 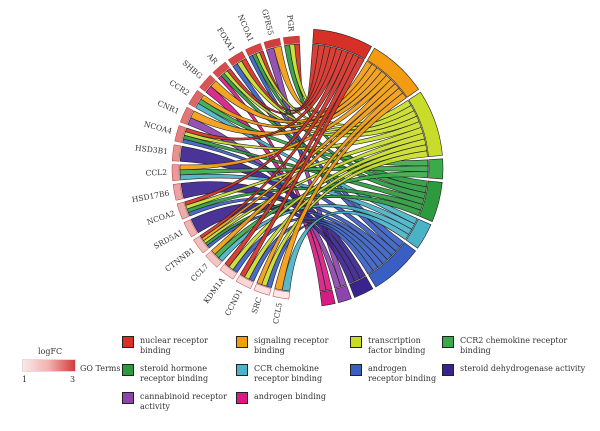 I want to click on chord-link-shbg, so click(x=266, y=188).